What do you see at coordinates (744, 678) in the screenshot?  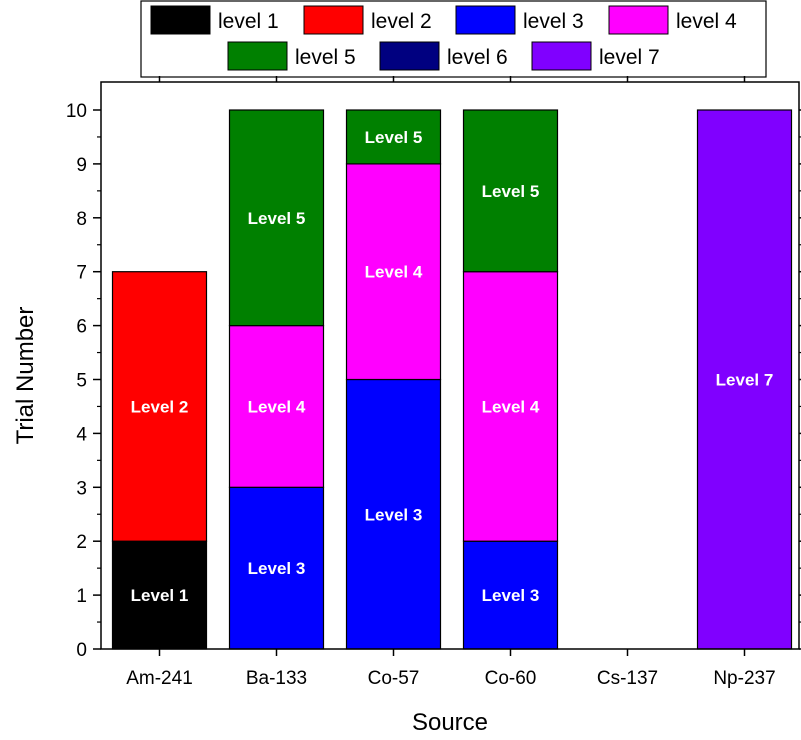 I see `x-tick-label-np-237: Np-237` at bounding box center [744, 678].